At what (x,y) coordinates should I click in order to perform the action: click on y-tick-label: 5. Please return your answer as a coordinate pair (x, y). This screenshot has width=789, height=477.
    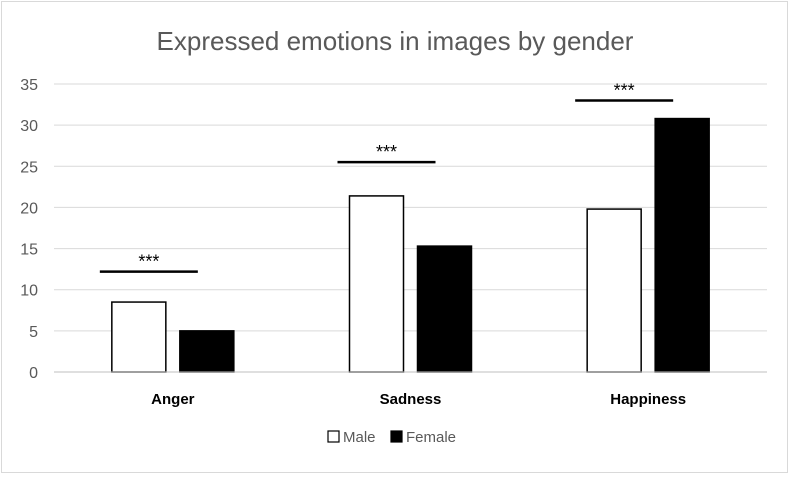
    Looking at the image, I should click on (33, 332).